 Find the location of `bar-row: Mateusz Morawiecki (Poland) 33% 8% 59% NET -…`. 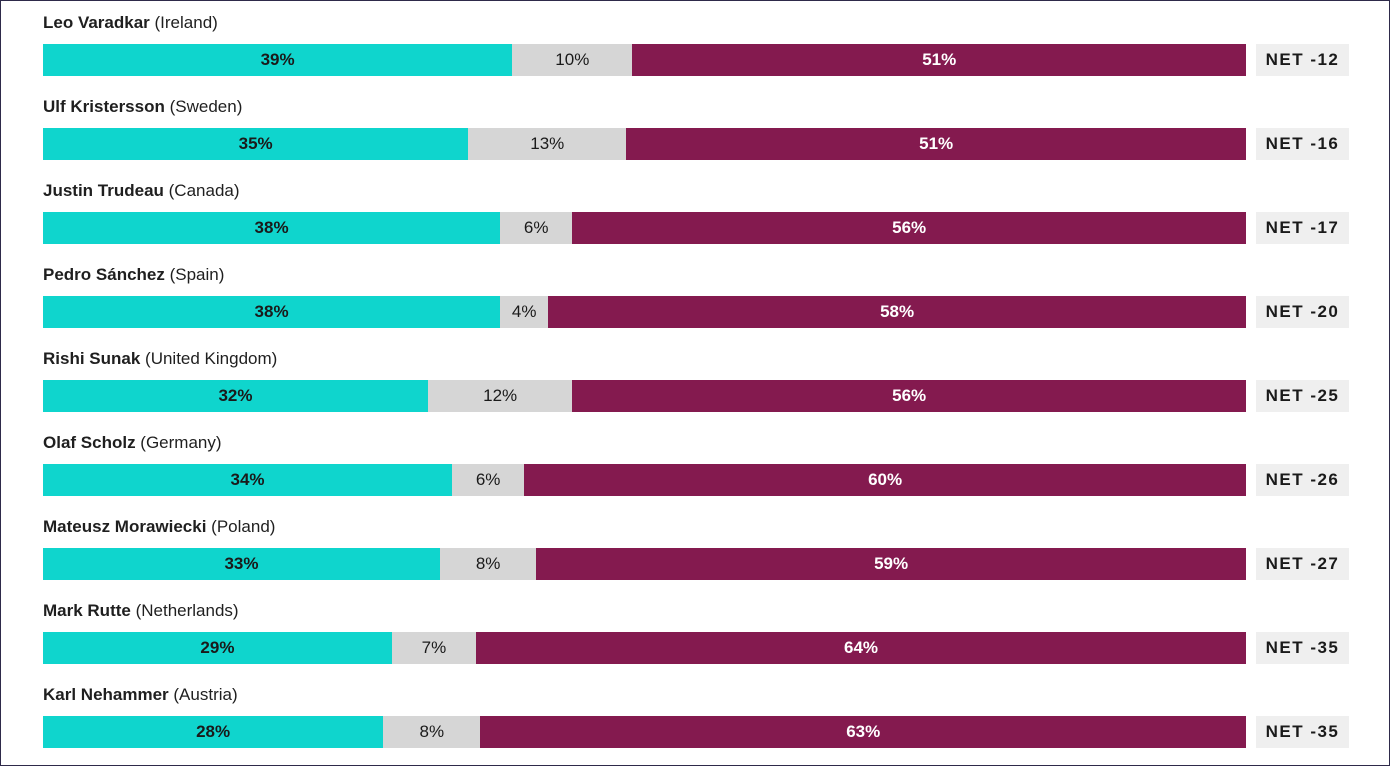

bar-row: Mateusz Morawiecki (Poland) 33% 8% 59% NET -… is located at coordinates (695, 558).